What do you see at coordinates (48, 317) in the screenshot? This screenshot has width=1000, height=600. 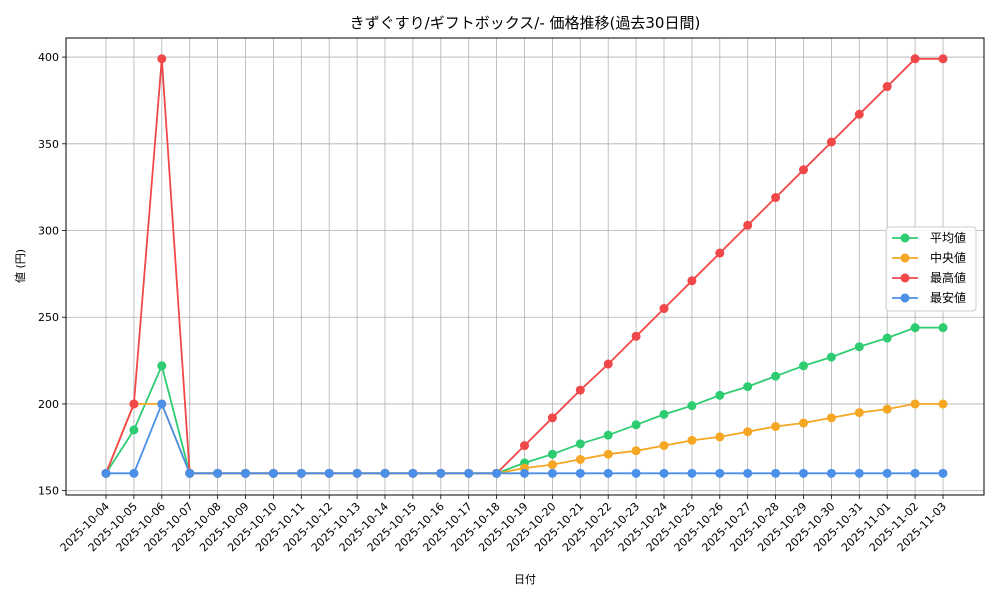 I see `y-tick-label: 250` at bounding box center [48, 317].